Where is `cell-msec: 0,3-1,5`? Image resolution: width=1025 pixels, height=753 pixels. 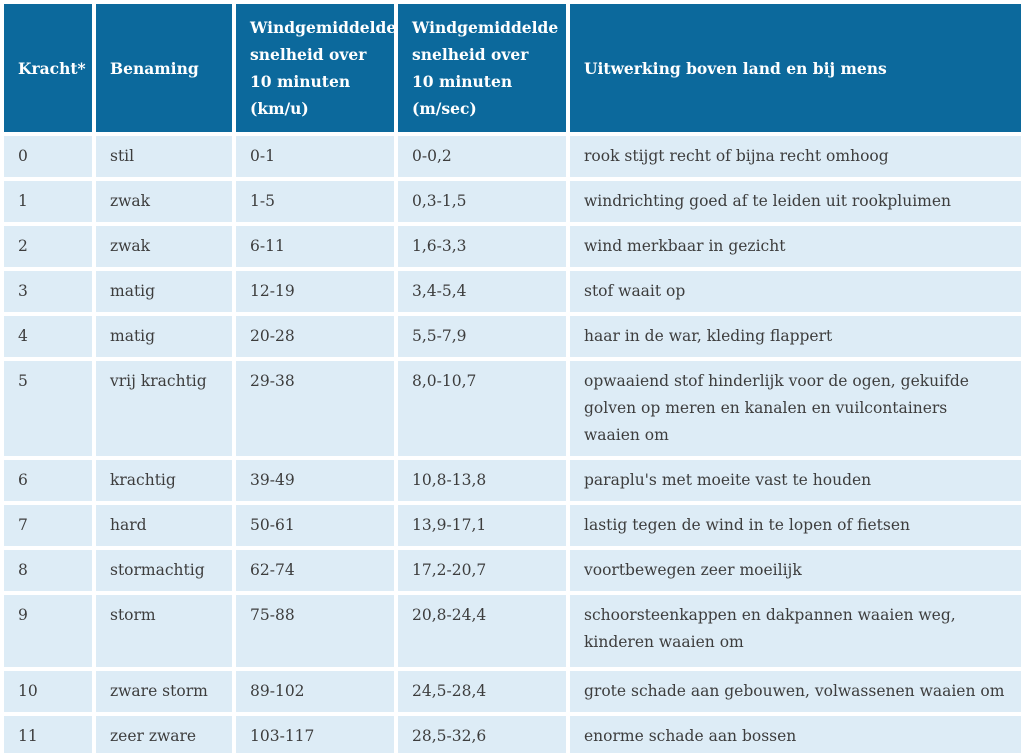 cell-msec: 0,3-1,5 is located at coordinates (482, 201).